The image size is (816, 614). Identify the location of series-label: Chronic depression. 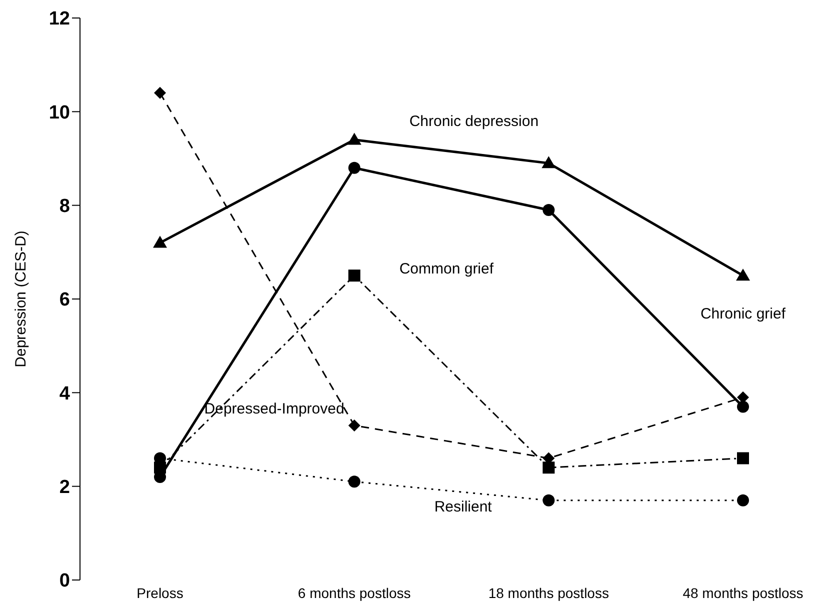
(474, 121).